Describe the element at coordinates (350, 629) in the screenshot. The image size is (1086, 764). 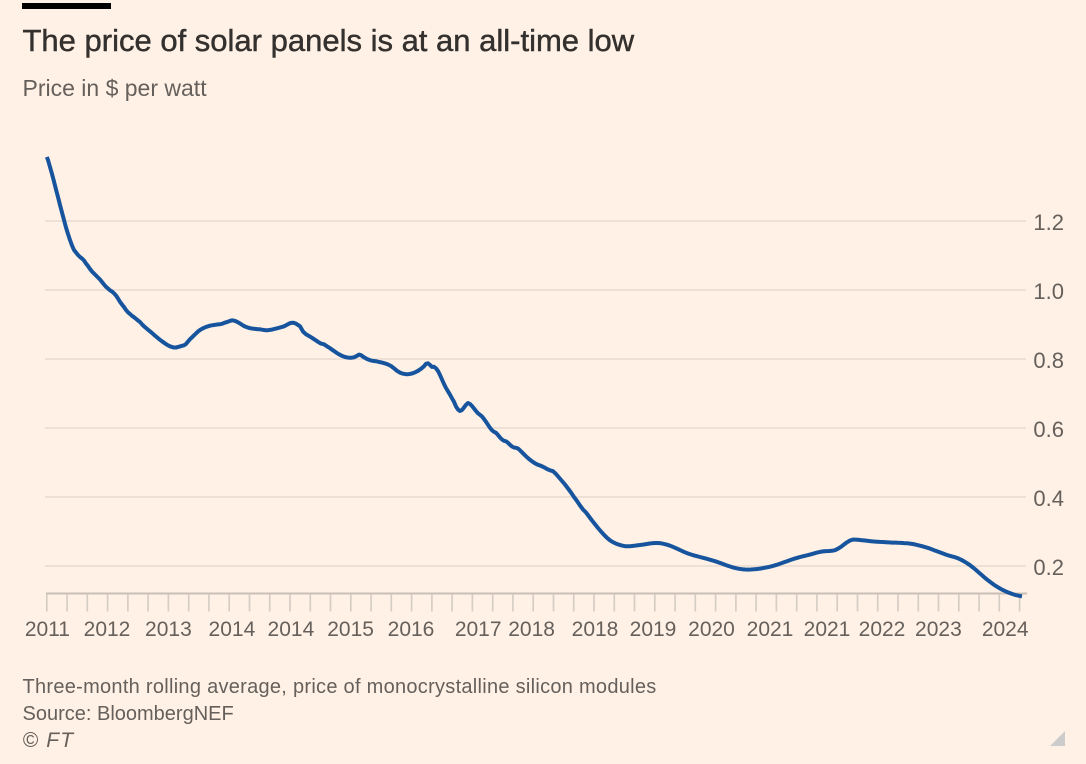
I see `svg-text: 2015` at that location.